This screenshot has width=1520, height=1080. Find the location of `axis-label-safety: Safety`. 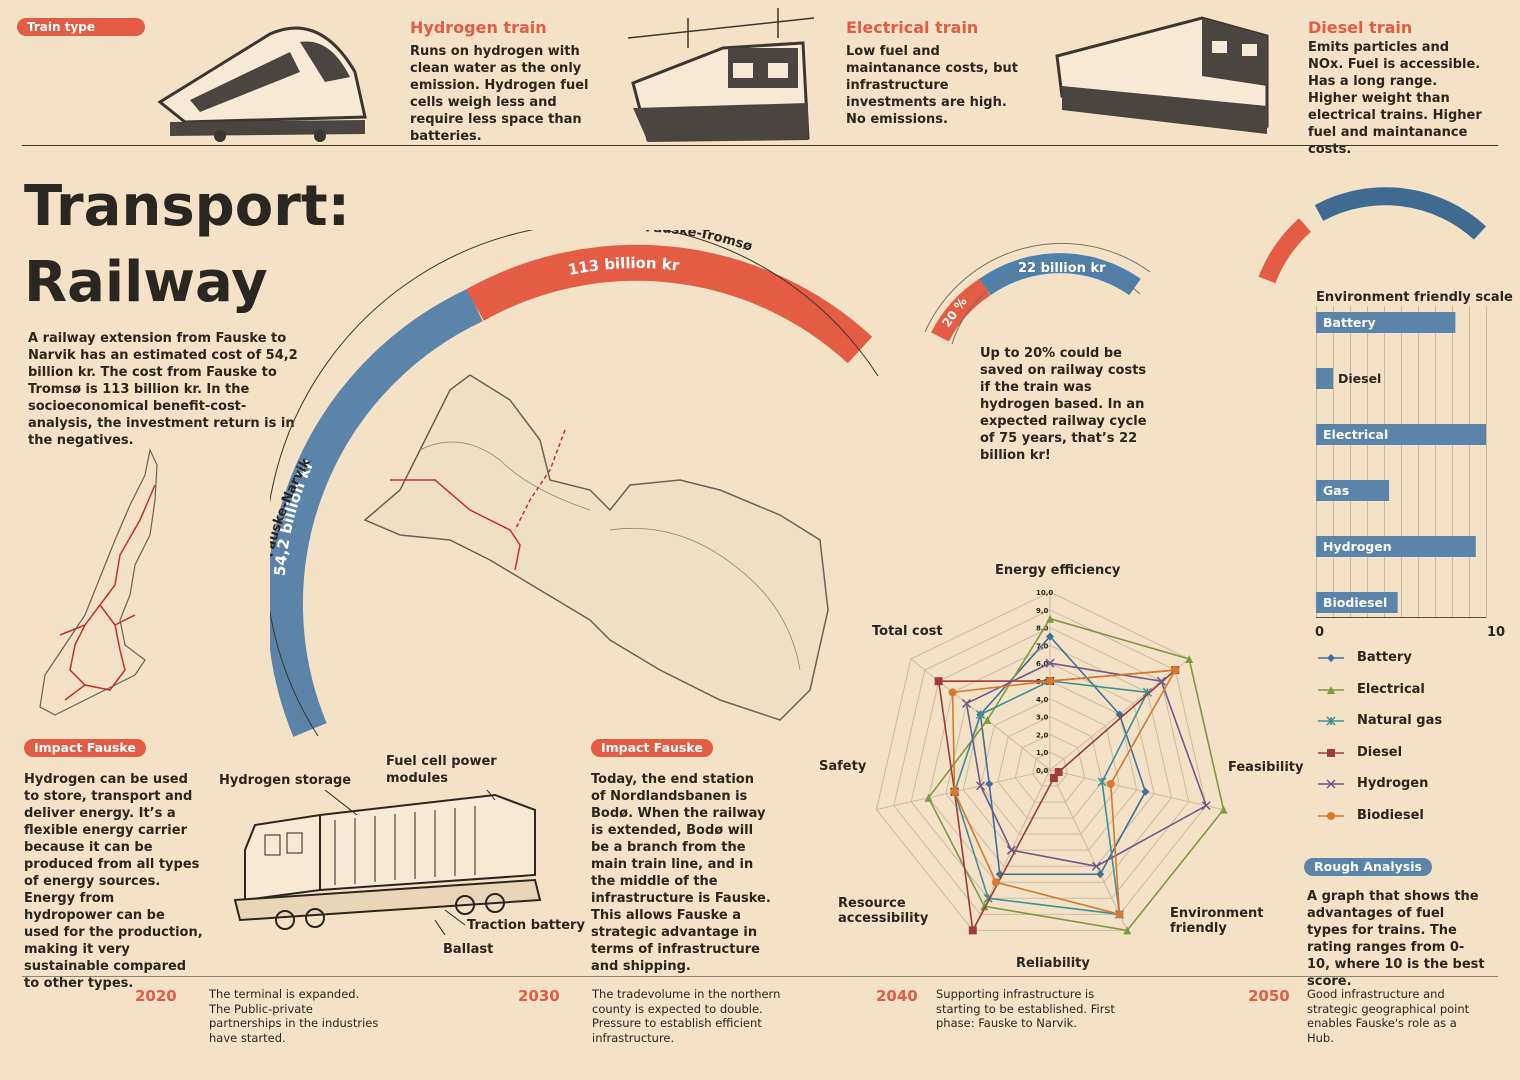

axis-label-safety: Safety is located at coordinates (843, 766).